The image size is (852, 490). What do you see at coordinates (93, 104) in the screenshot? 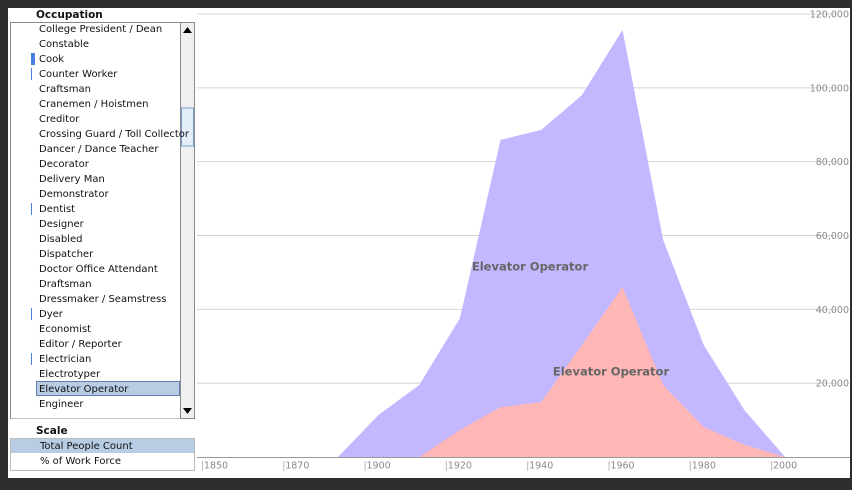
I see `list-item: Cranemen / Hoistmen` at bounding box center [93, 104].